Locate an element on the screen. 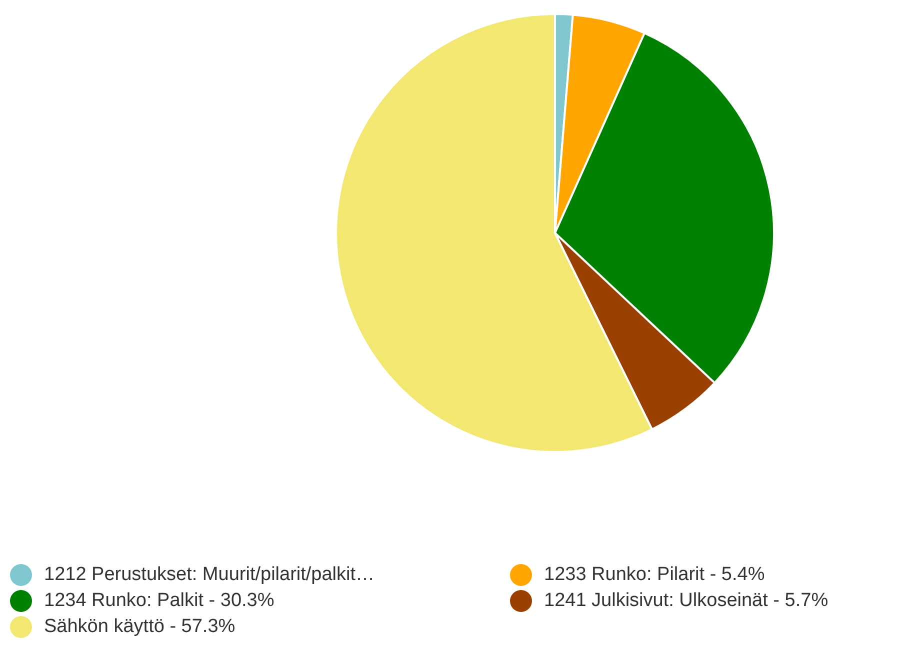  legend-label: 1241 Julkisivut: Ulkoseinät - 5.7% is located at coordinates (686, 601).